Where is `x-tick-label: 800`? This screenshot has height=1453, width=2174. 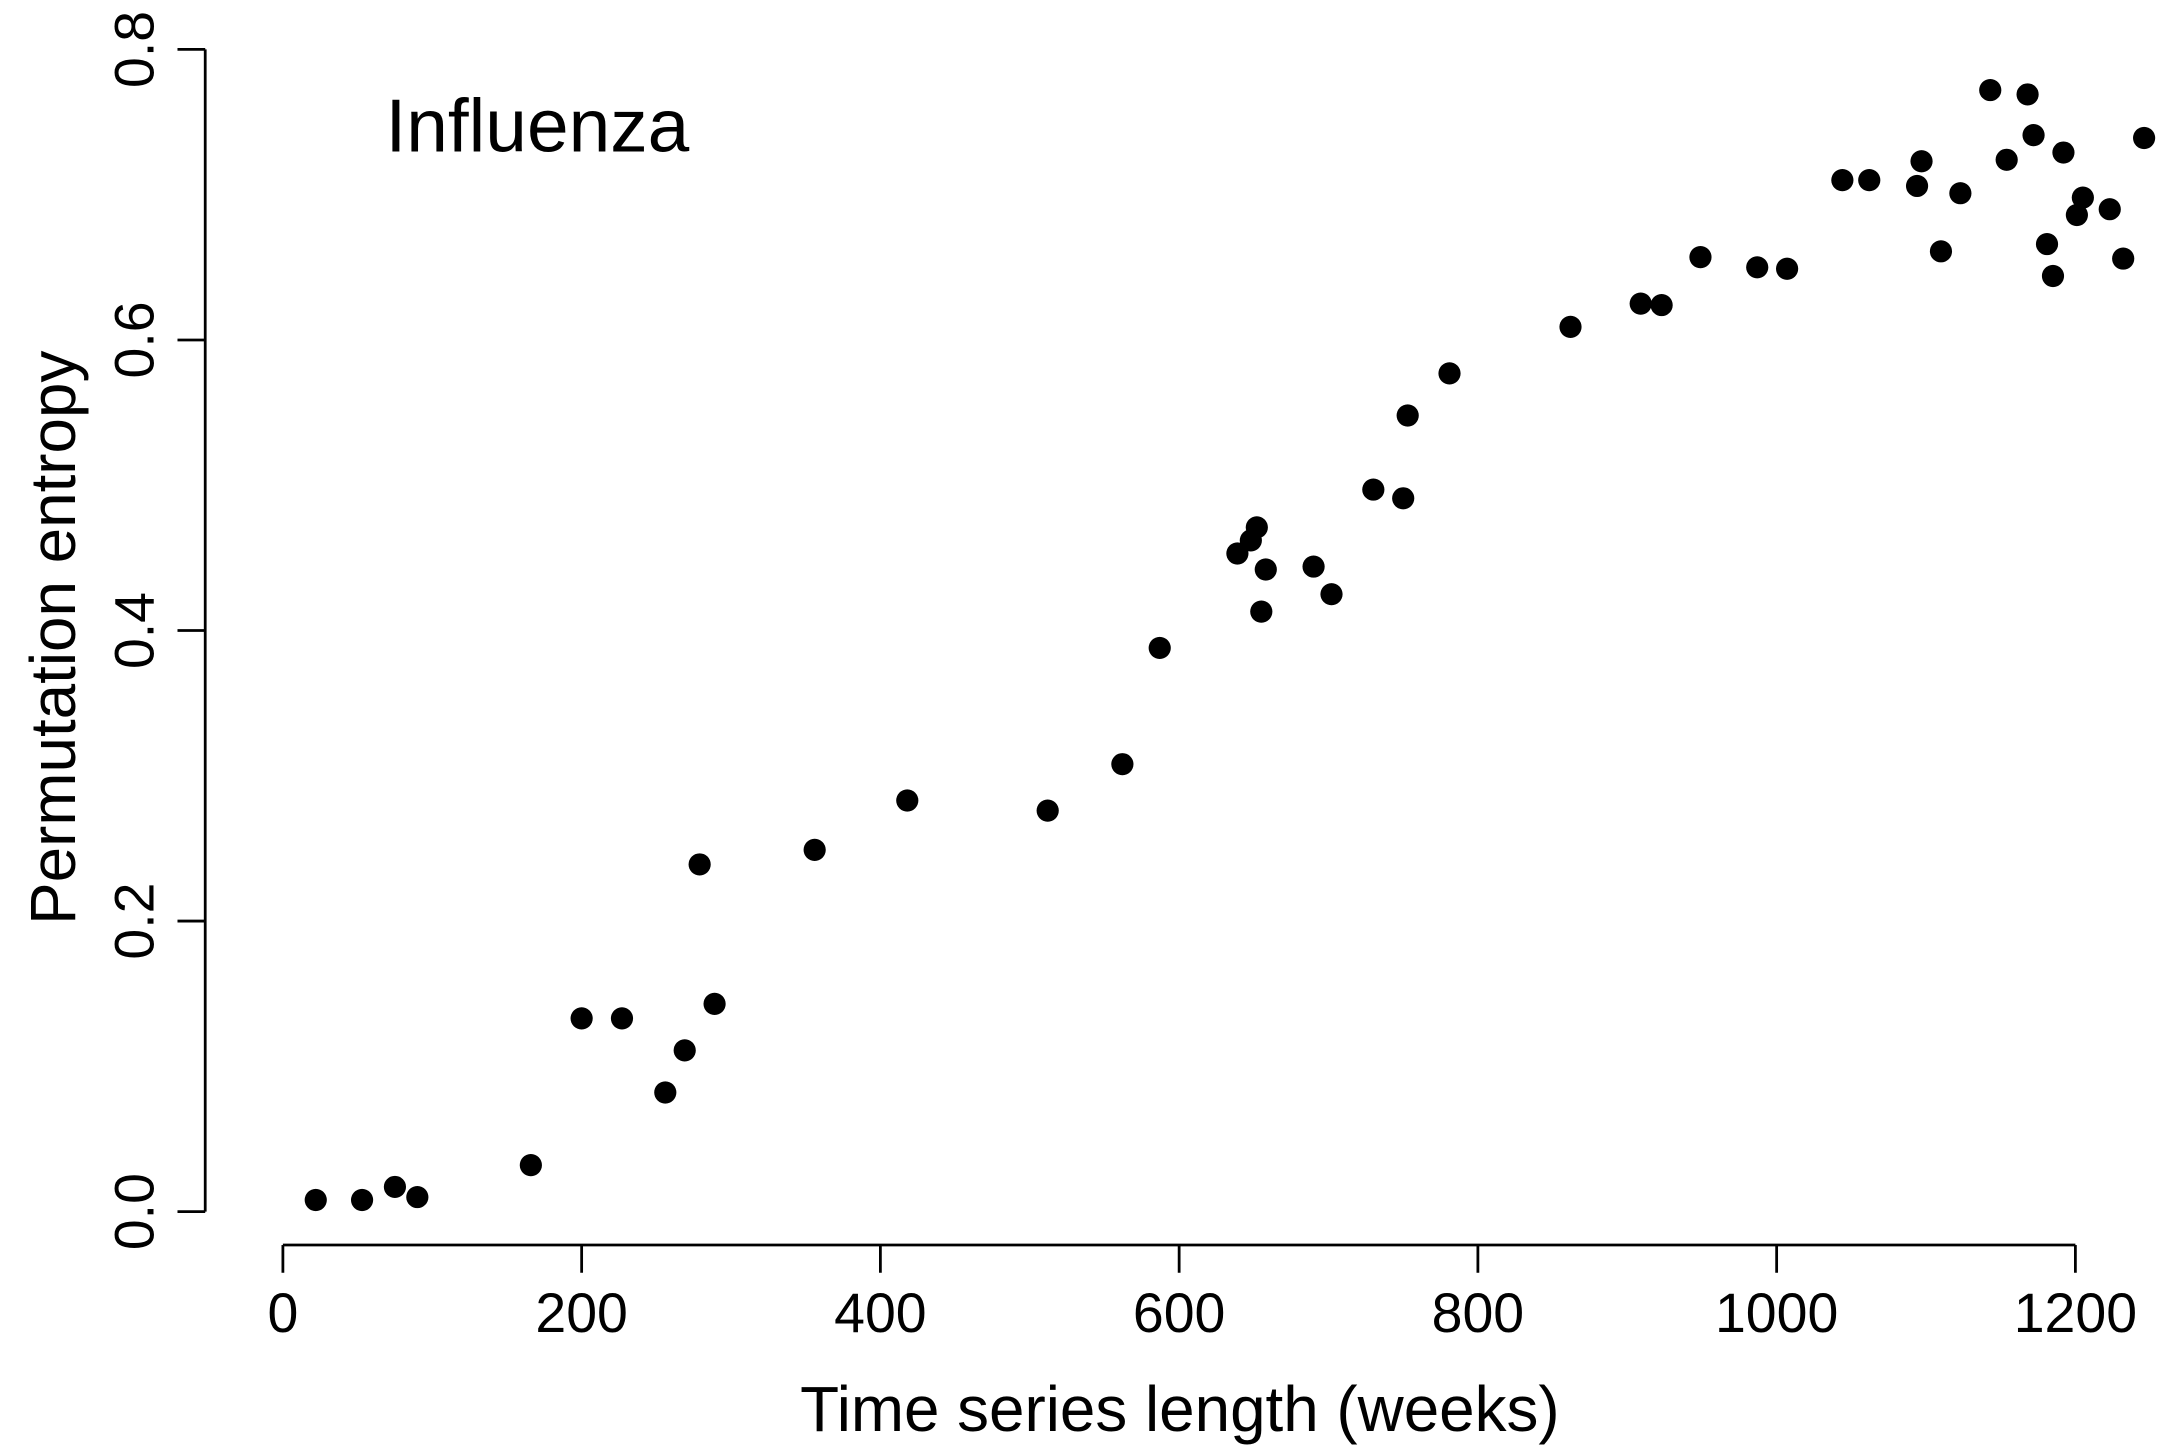
x-tick-label: 800 is located at coordinates (1478, 1313).